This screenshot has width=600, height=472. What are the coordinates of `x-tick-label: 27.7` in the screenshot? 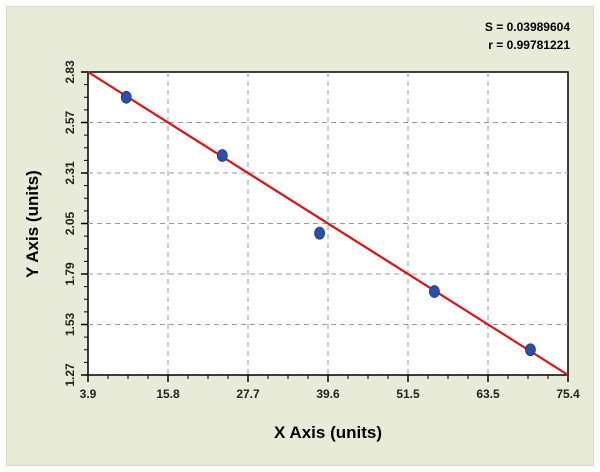 It's located at (248, 394).